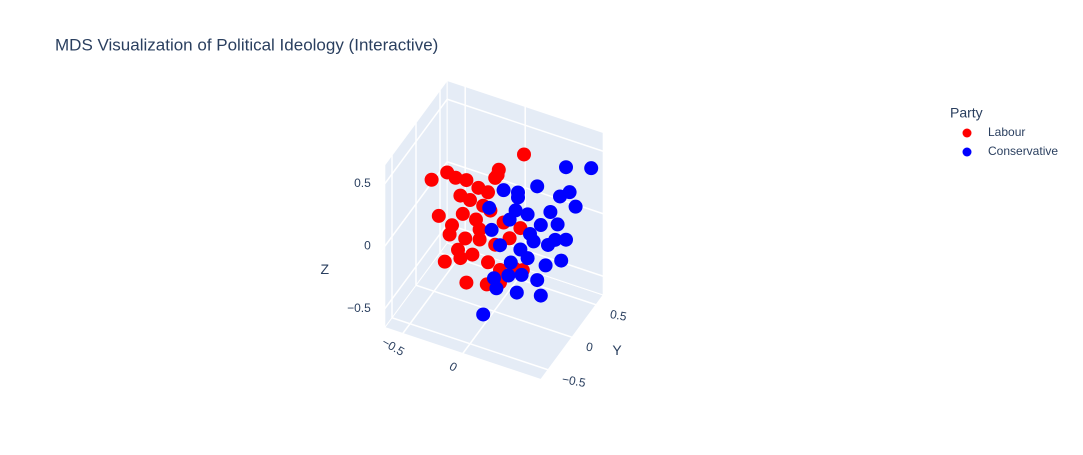  I want to click on z-axis-title: Z, so click(325, 269).